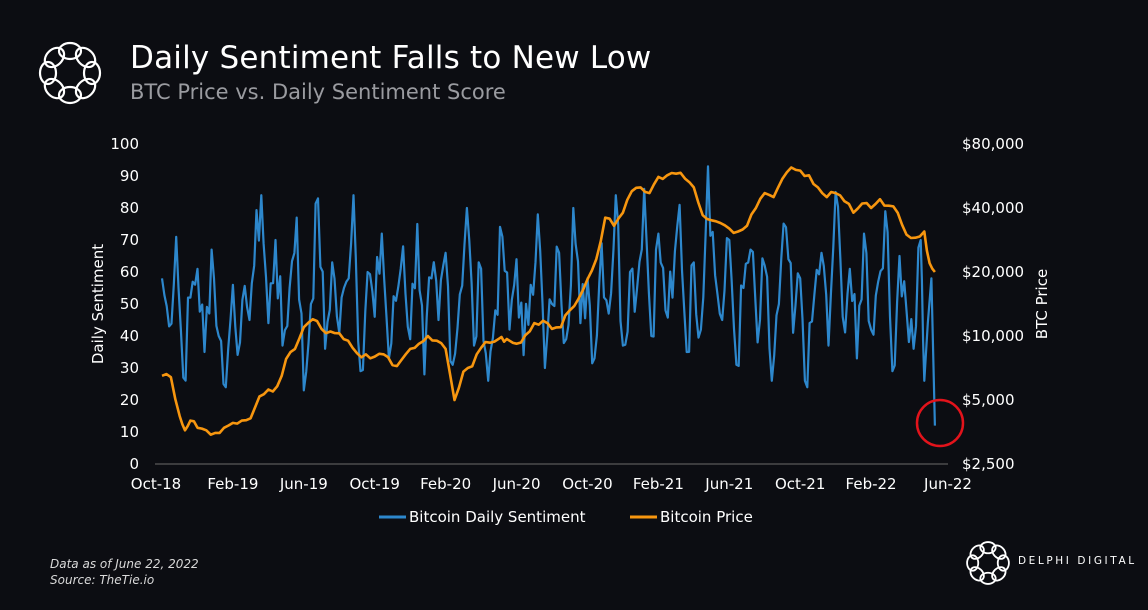 The height and width of the screenshot is (610, 1148). What do you see at coordinates (303, 484) in the screenshot?
I see `x-tick-label: Jun-19` at bounding box center [303, 484].